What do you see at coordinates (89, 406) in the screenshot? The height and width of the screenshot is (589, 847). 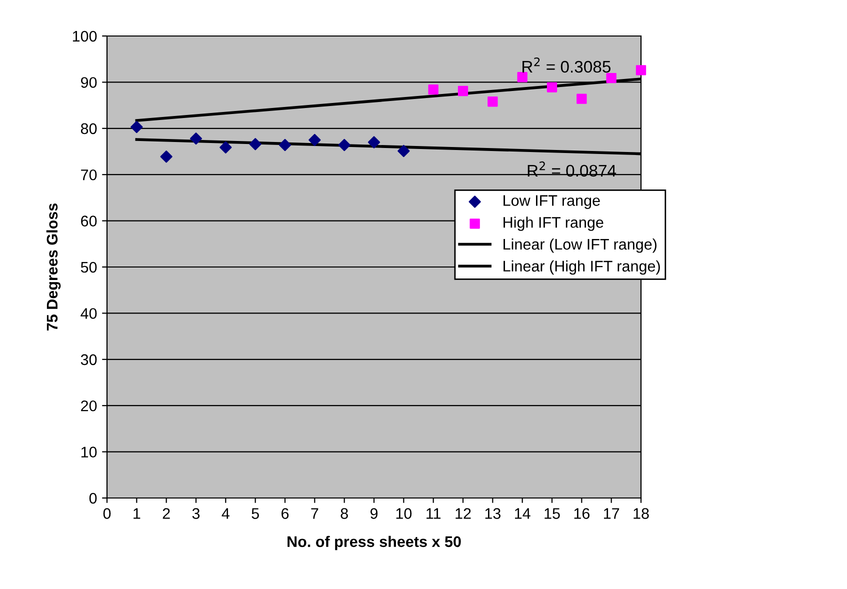 I see `y-tick-label: 20` at bounding box center [89, 406].